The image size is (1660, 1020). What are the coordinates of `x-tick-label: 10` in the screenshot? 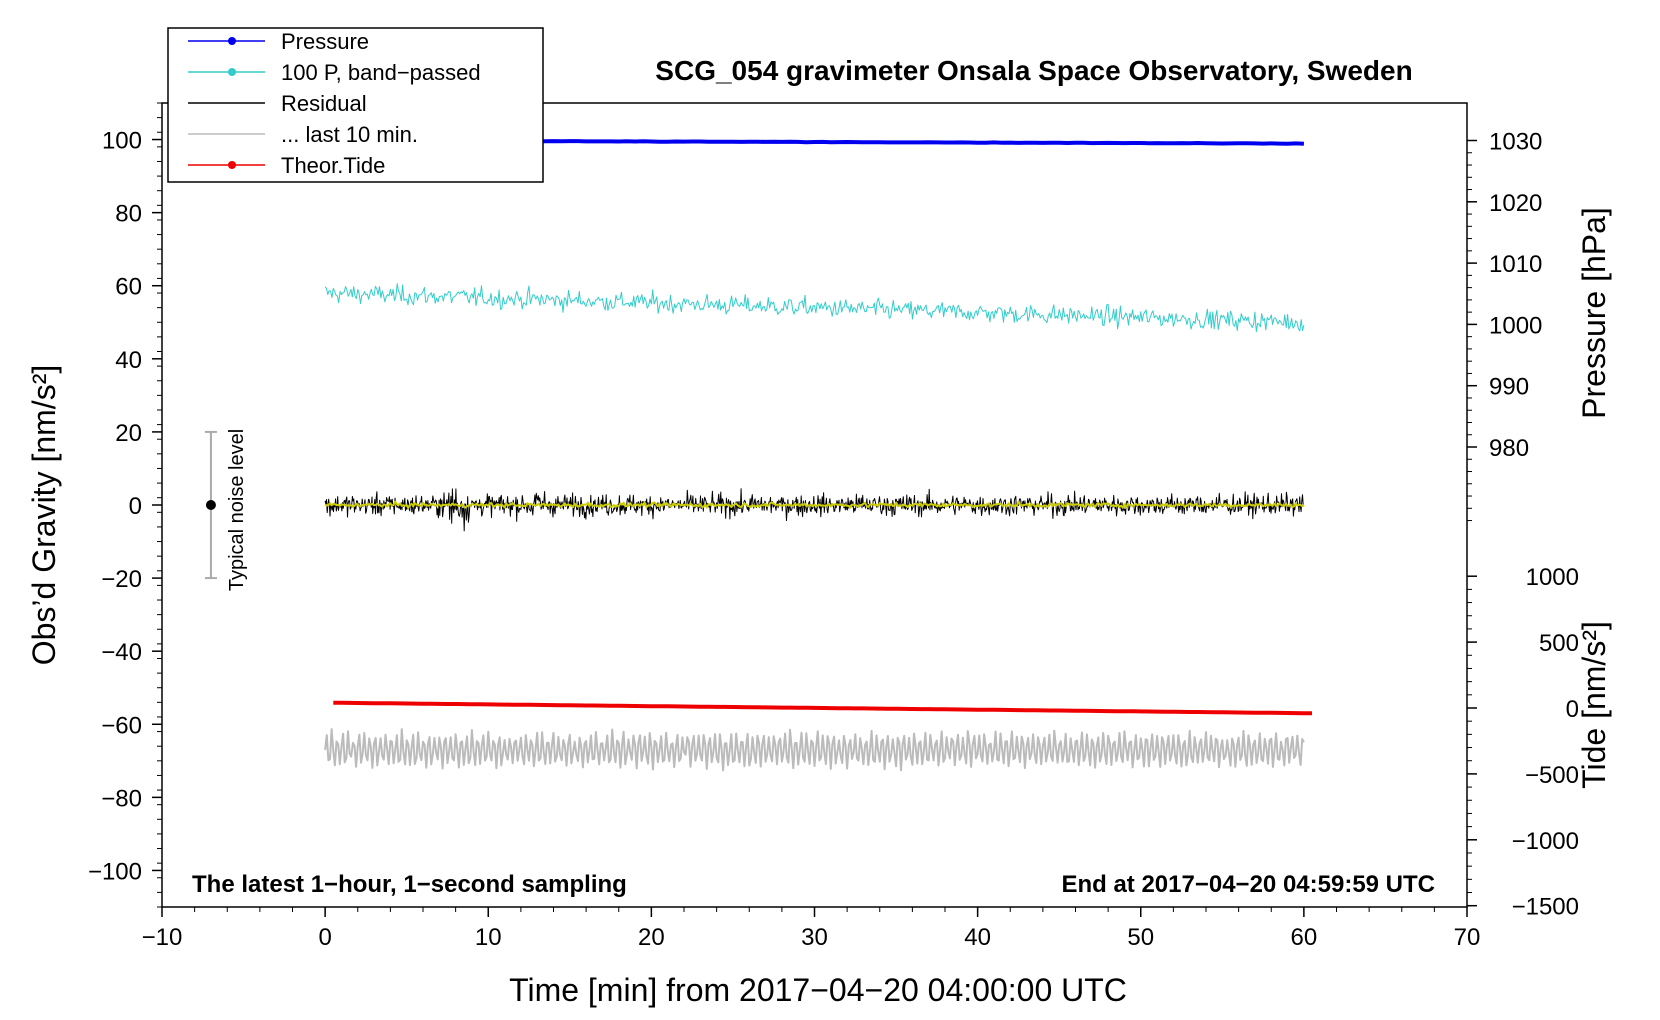 It's located at (488, 937).